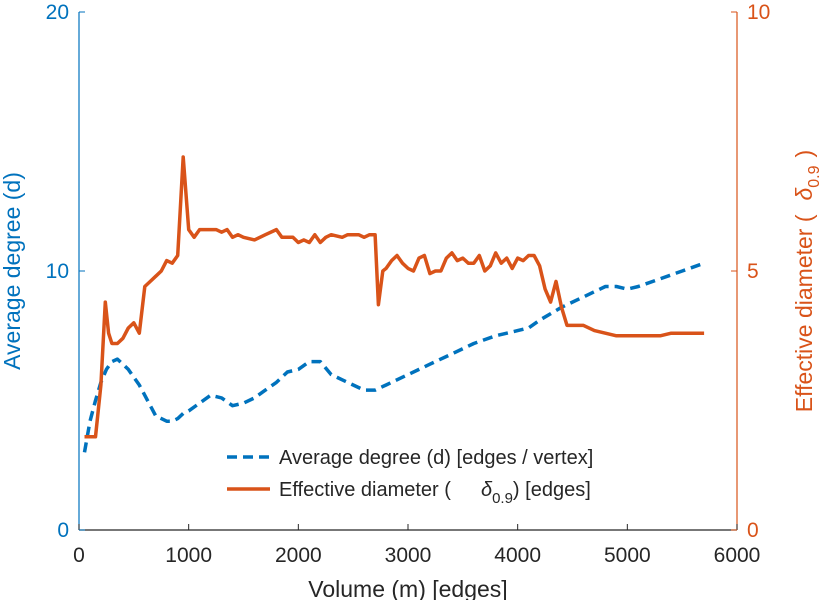 This screenshot has width=829, height=600. Describe the element at coordinates (407, 588) in the screenshot. I see `x-axis-title: Volume (m) [edges]` at that location.